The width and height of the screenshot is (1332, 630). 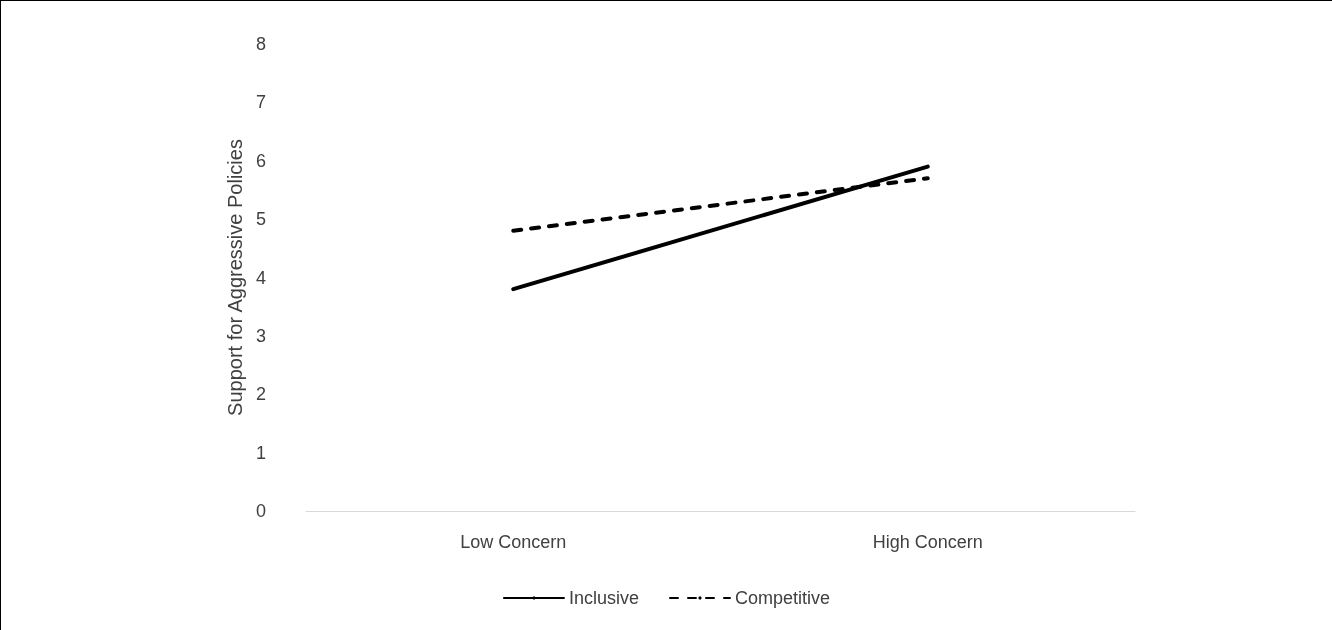 What do you see at coordinates (261, 160) in the screenshot?
I see `y-tick-label: 6` at bounding box center [261, 160].